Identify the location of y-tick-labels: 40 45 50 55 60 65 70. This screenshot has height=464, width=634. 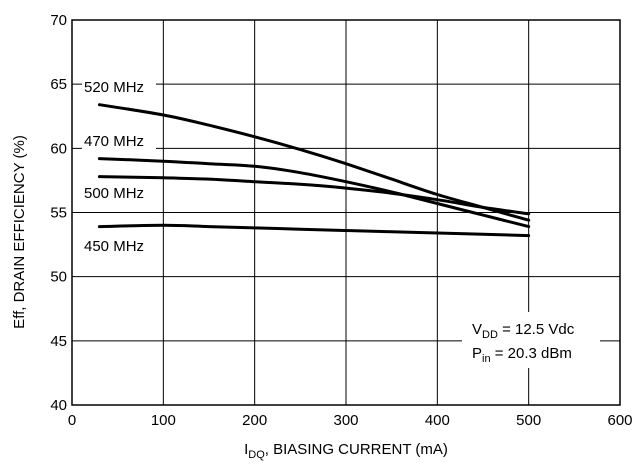
(58, 213).